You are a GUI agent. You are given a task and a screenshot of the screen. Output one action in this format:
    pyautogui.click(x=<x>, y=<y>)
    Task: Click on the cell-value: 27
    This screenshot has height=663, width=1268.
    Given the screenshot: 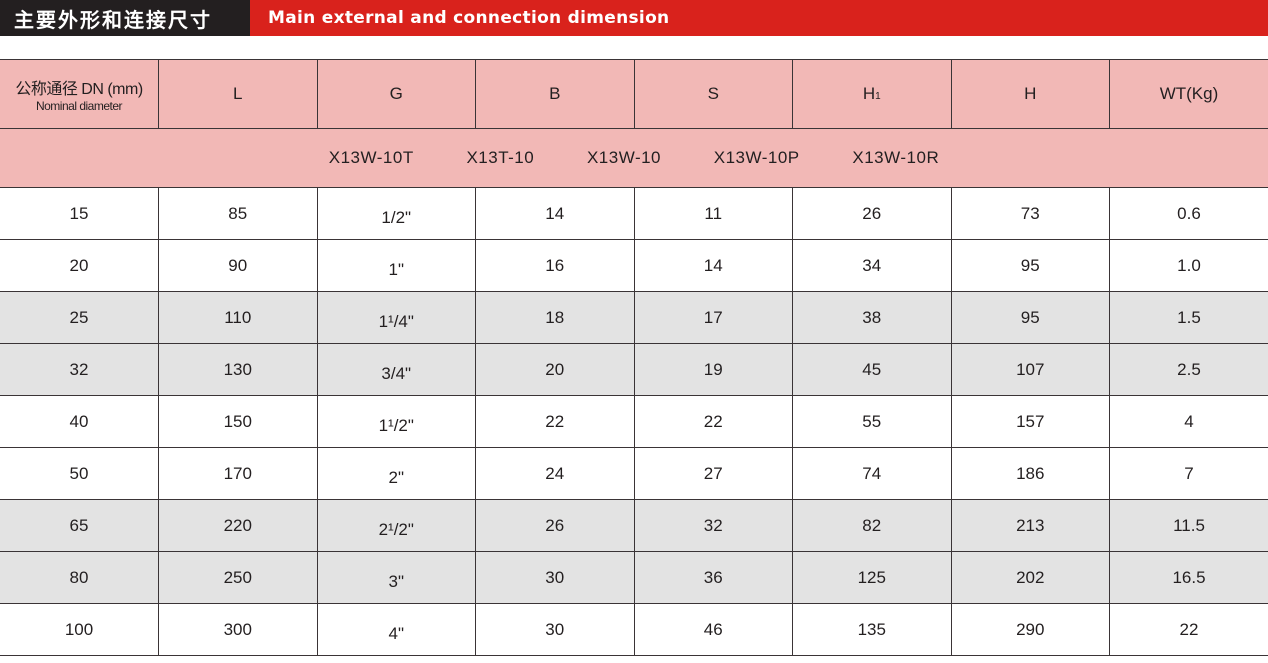 What is the action you would take?
    pyautogui.click(x=713, y=473)
    